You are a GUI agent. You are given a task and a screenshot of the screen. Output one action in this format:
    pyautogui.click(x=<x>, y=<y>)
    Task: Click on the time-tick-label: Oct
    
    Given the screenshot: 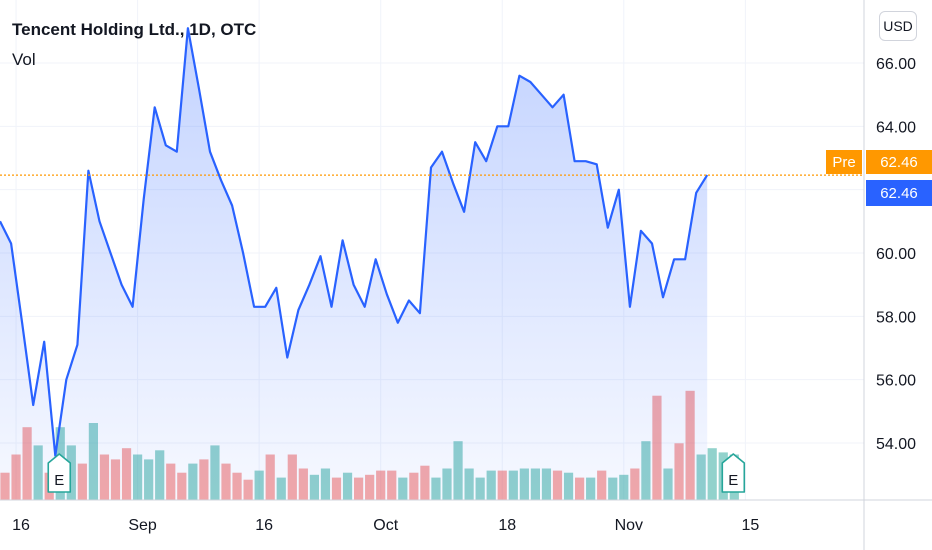 What is the action you would take?
    pyautogui.click(x=385, y=525)
    